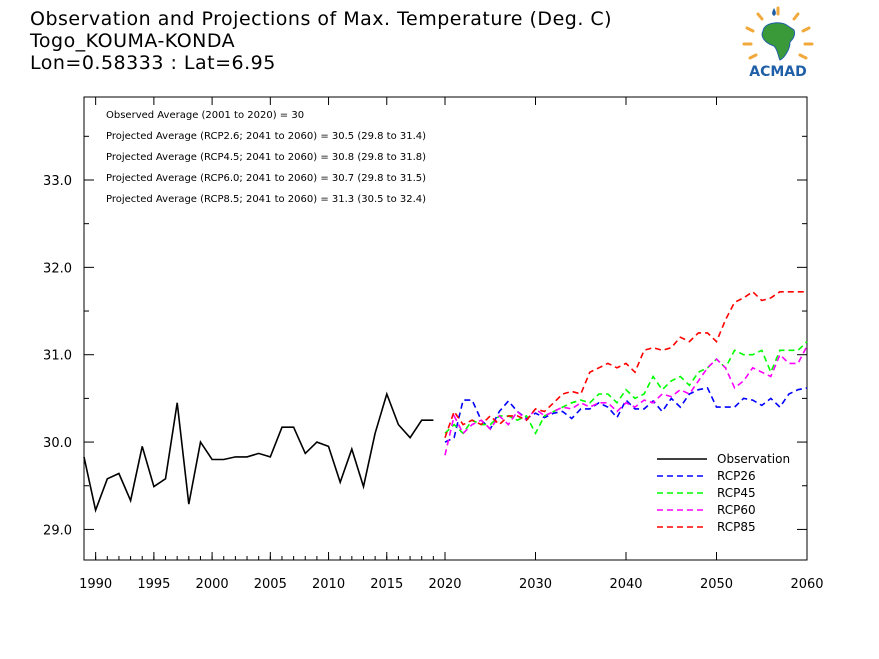  I want to click on series-line-observation, so click(258, 452).